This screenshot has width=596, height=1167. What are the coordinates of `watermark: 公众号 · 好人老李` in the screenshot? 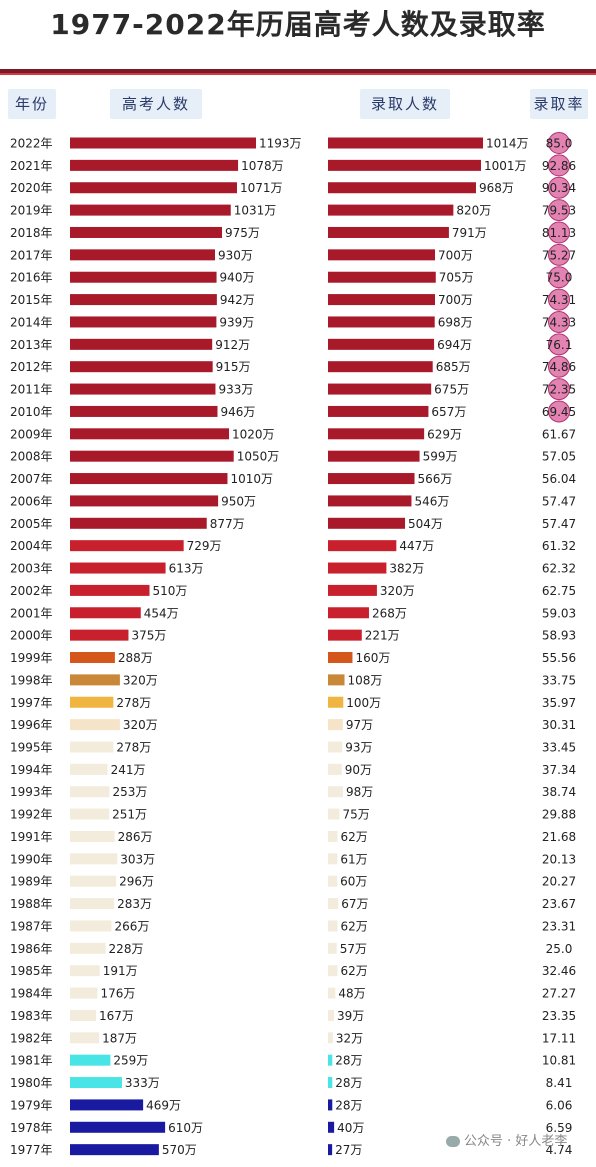 It's located at (506, 1139).